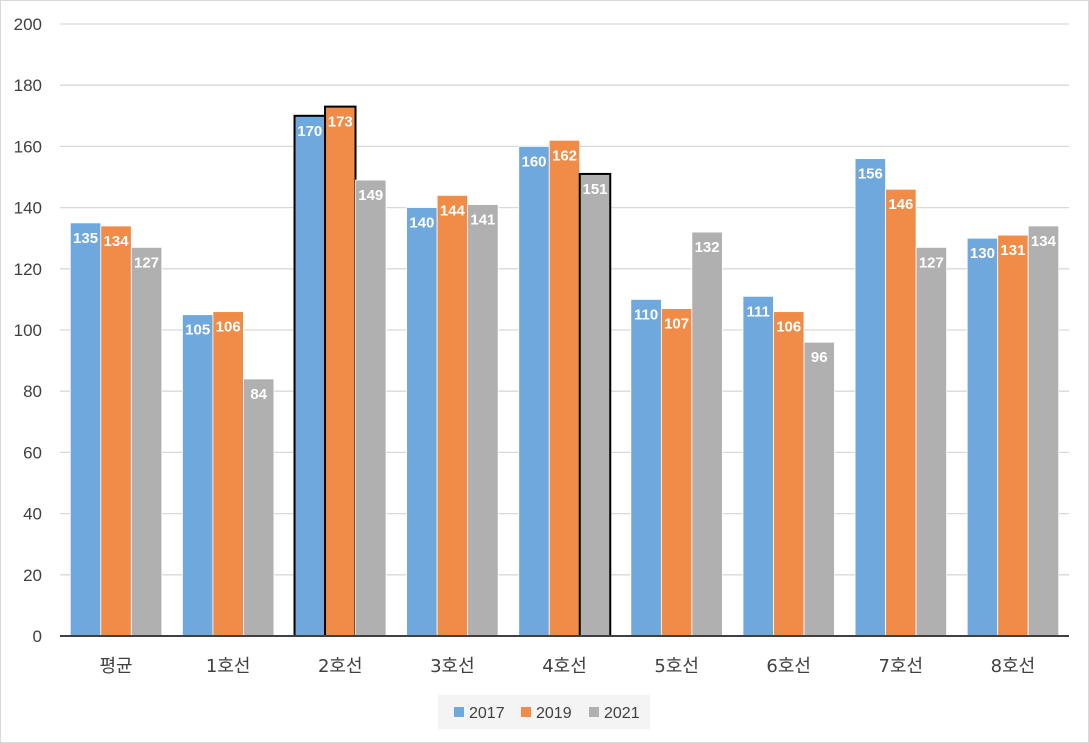 Image resolution: width=1089 pixels, height=743 pixels. Describe the element at coordinates (309, 131) in the screenshot. I see `data-label: 170` at that location.